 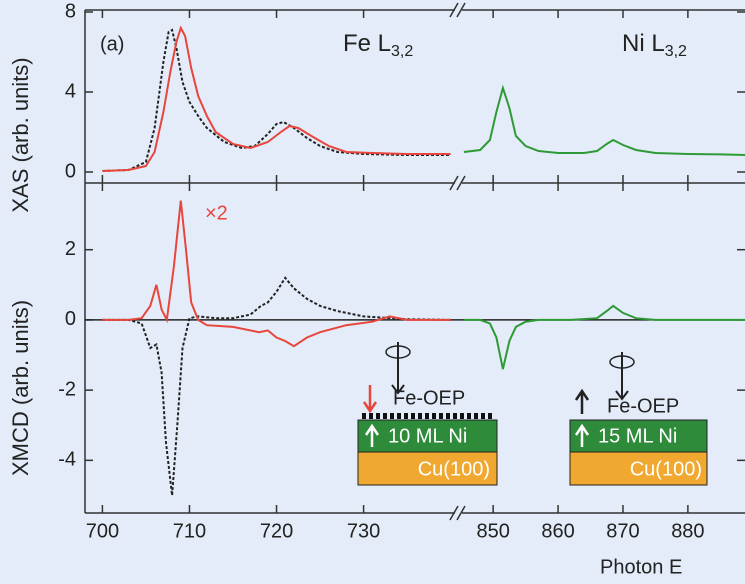 I want to click on y-tick-label: 2, so click(x=70, y=249).